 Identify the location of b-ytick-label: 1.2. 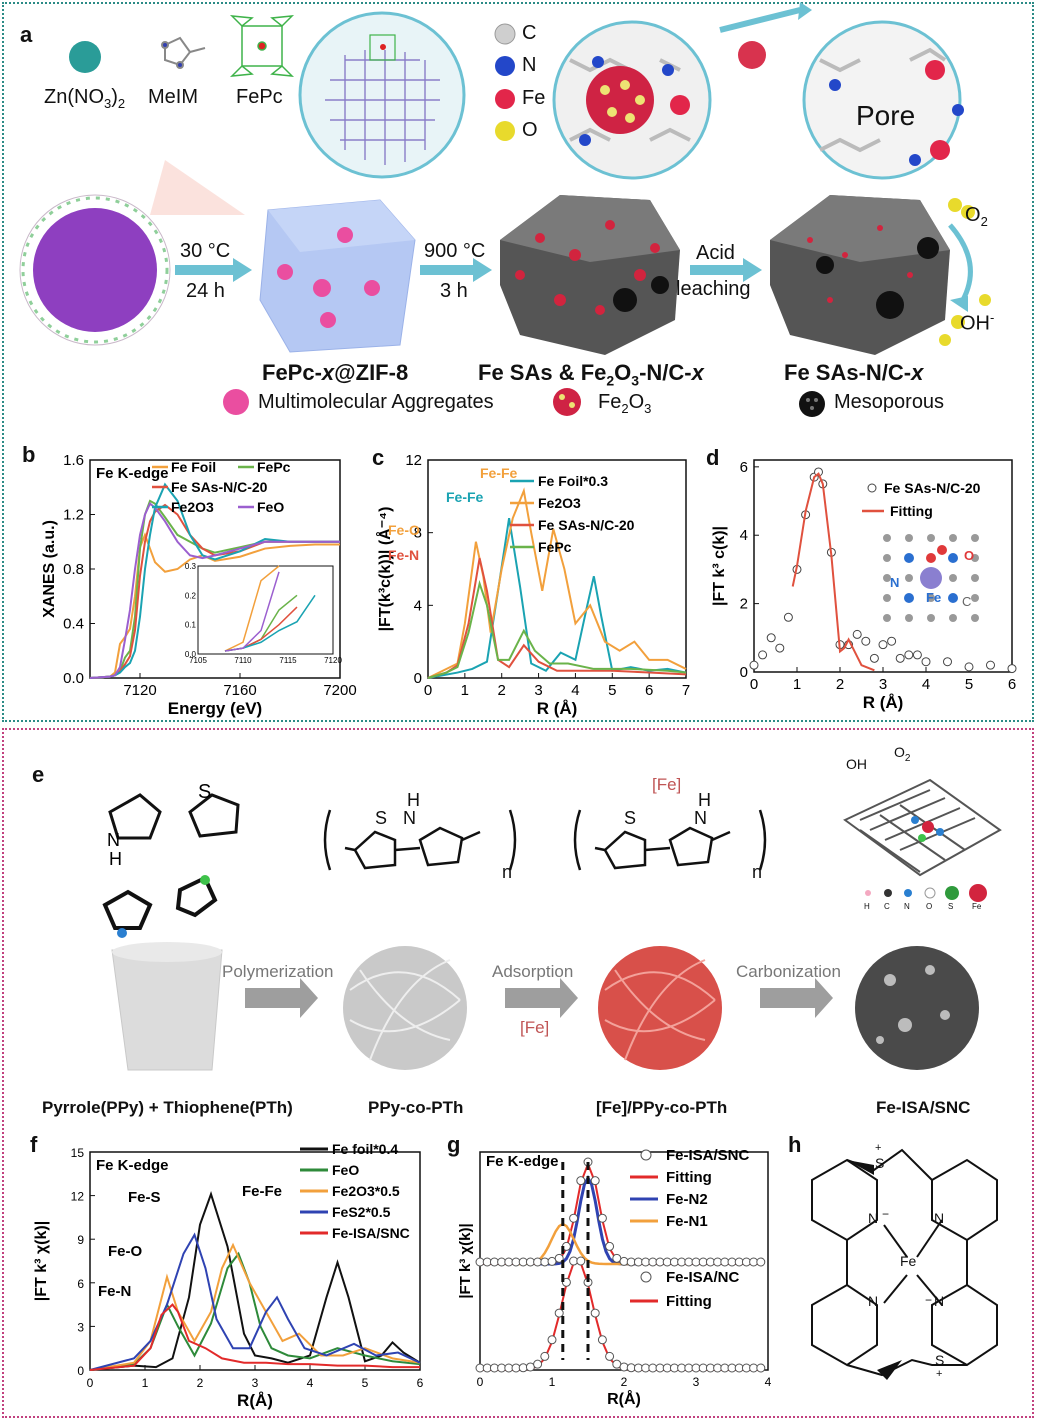
(73, 515).